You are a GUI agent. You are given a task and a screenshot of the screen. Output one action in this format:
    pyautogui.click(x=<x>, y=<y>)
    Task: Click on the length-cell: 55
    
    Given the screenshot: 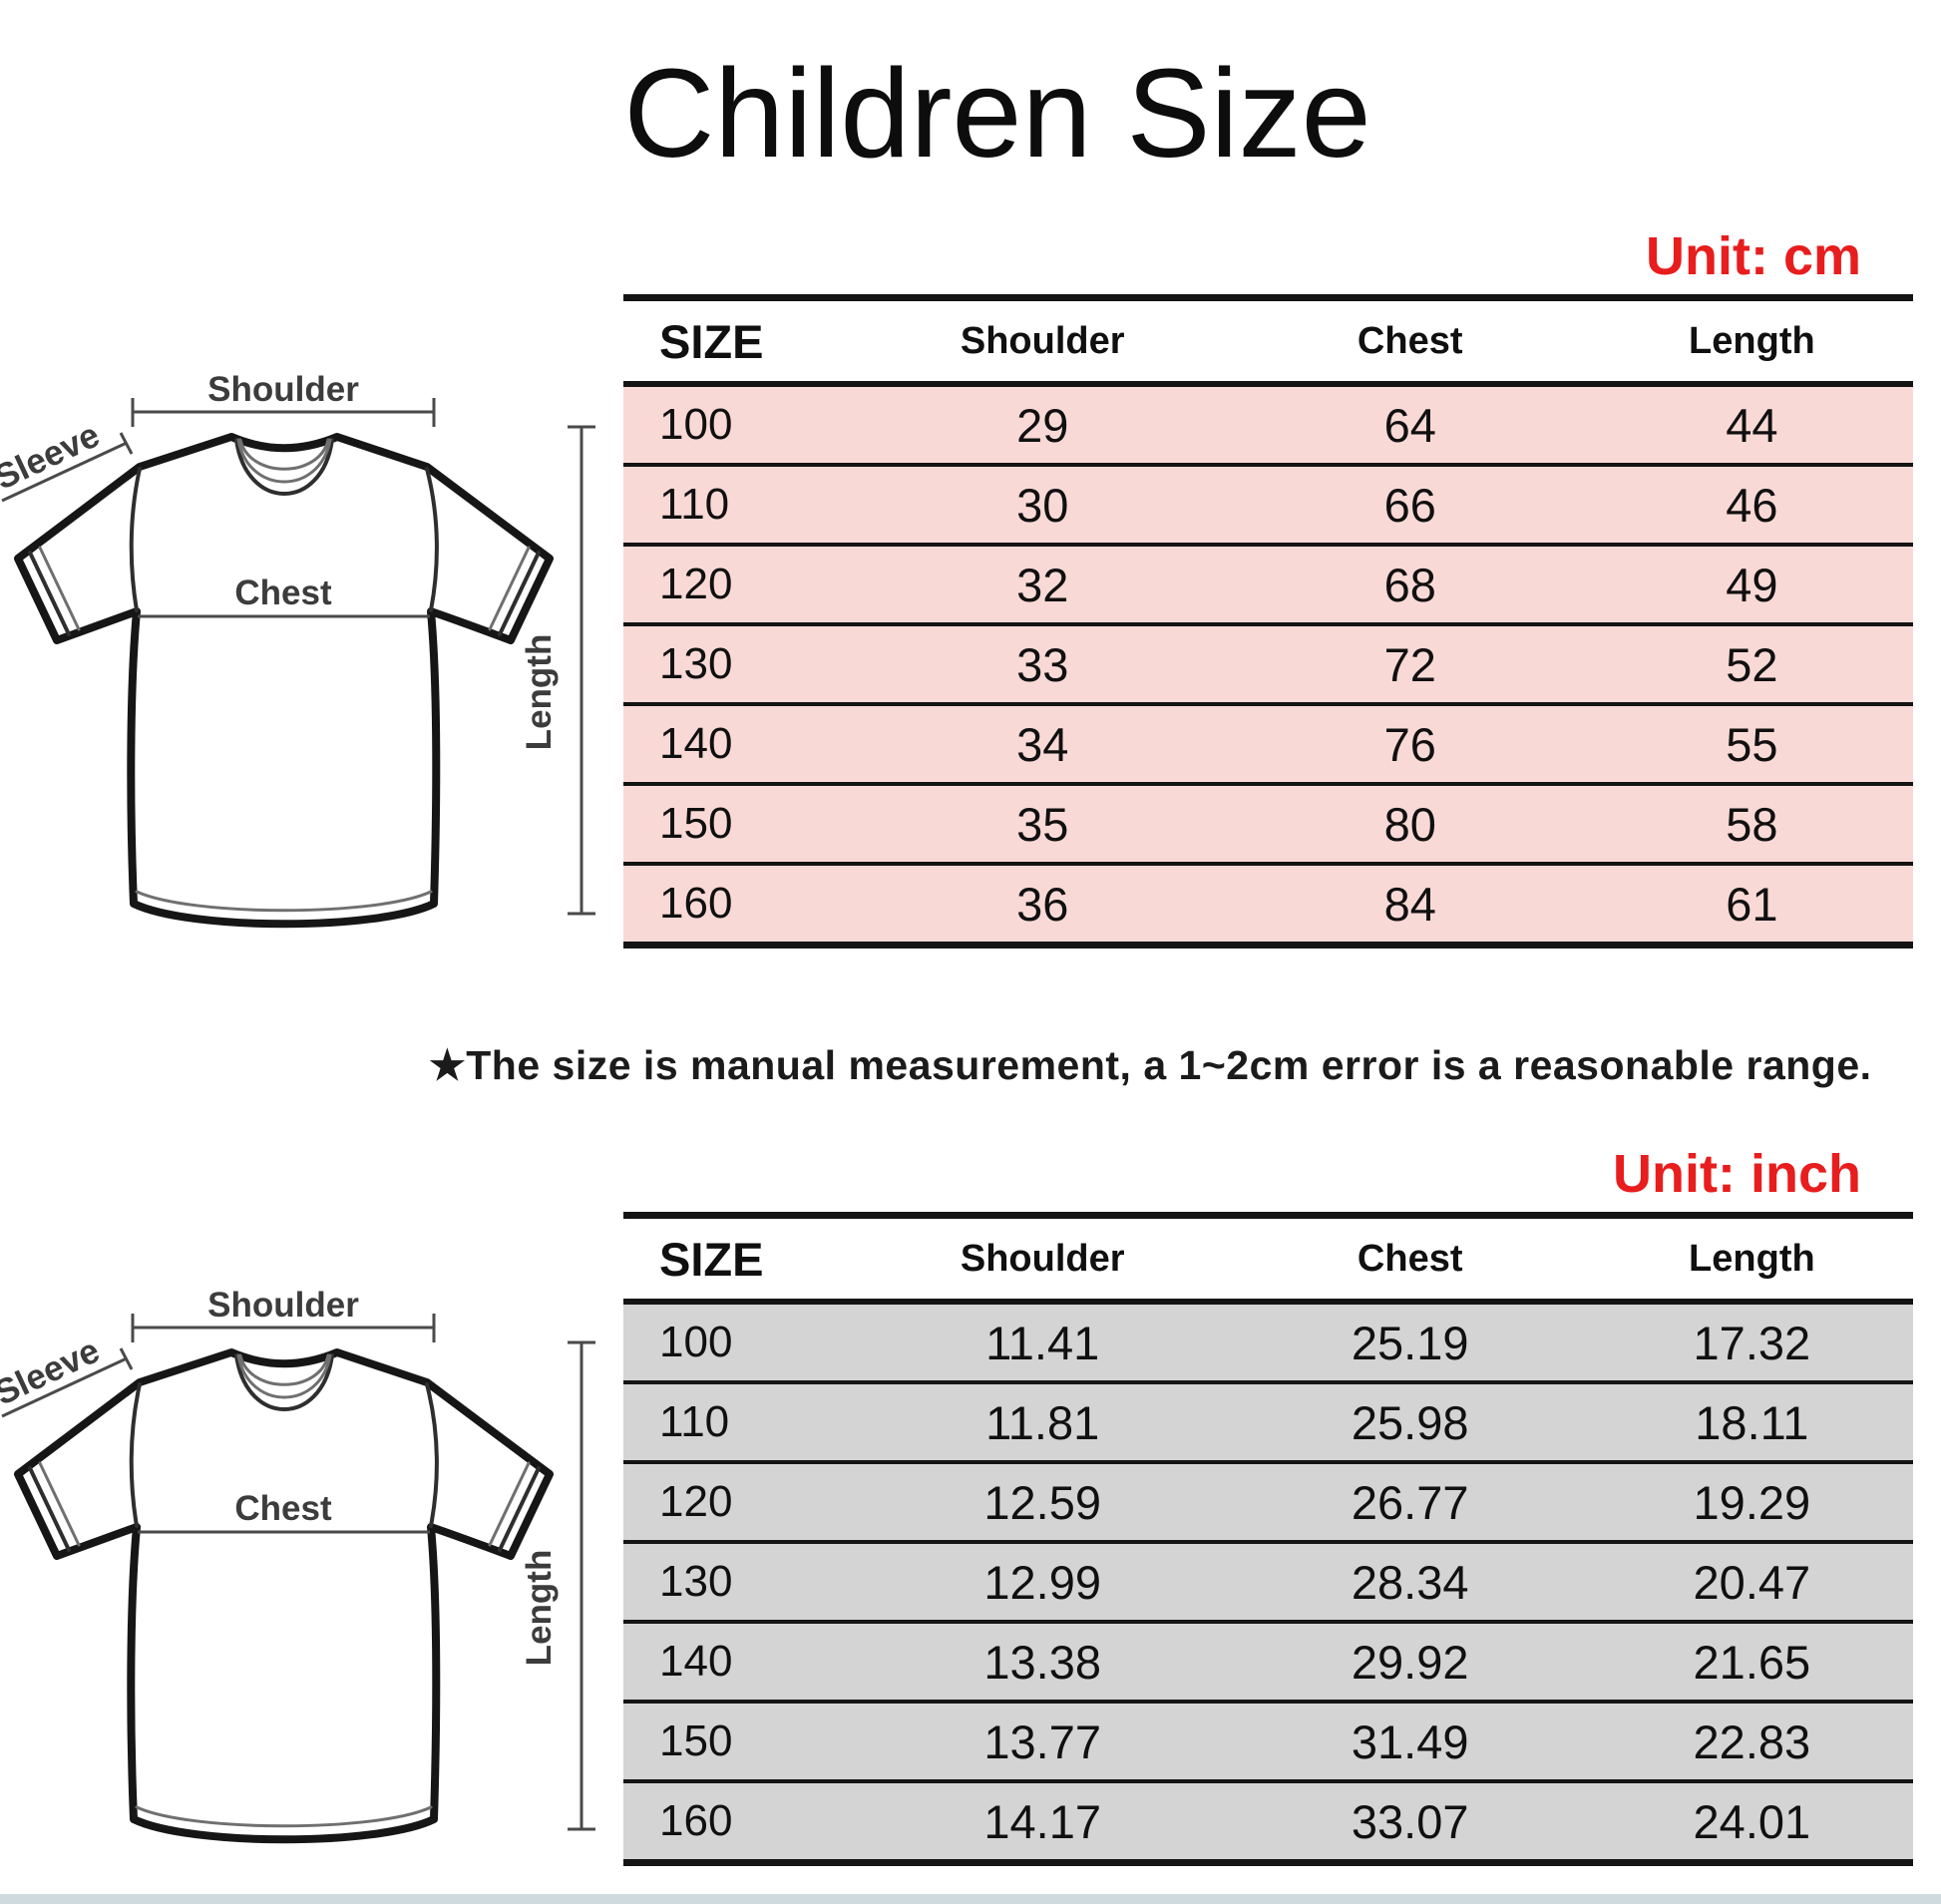 What is the action you would take?
    pyautogui.click(x=1752, y=745)
    